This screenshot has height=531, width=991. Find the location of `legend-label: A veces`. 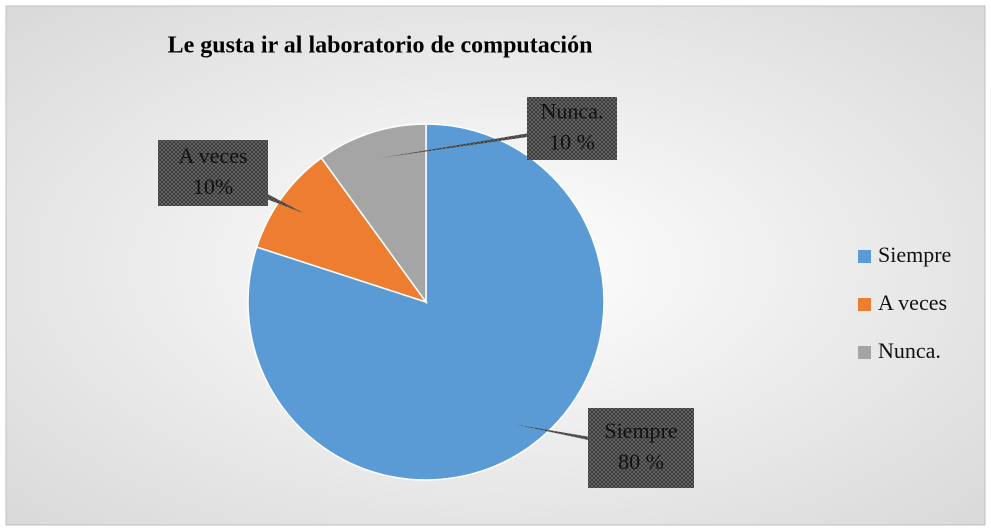

legend-label: A veces is located at coordinates (912, 302).